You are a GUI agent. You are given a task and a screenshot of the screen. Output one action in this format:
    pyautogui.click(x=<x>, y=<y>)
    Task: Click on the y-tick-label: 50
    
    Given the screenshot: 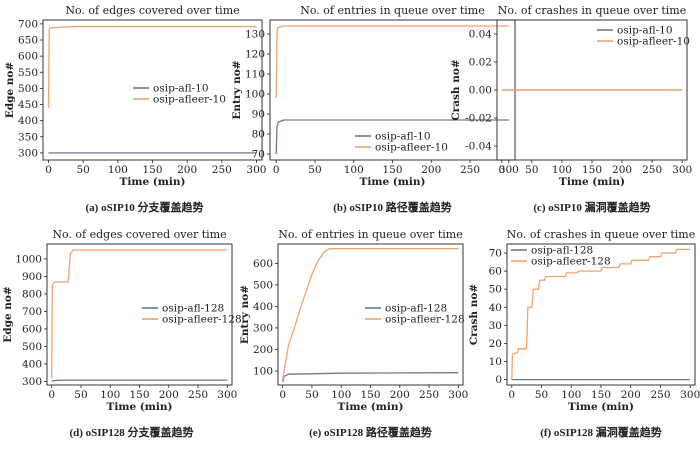 What is the action you would take?
    pyautogui.click(x=495, y=290)
    